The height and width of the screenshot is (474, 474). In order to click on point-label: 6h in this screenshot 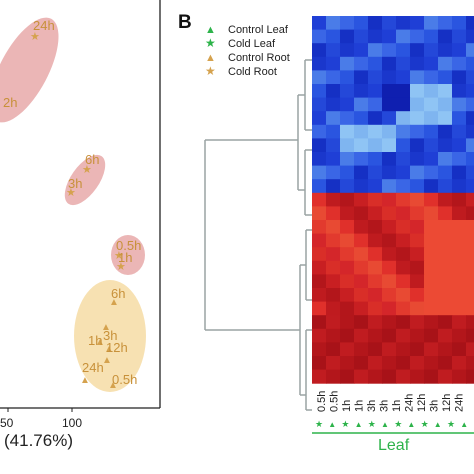, I will do `click(92, 159)`.